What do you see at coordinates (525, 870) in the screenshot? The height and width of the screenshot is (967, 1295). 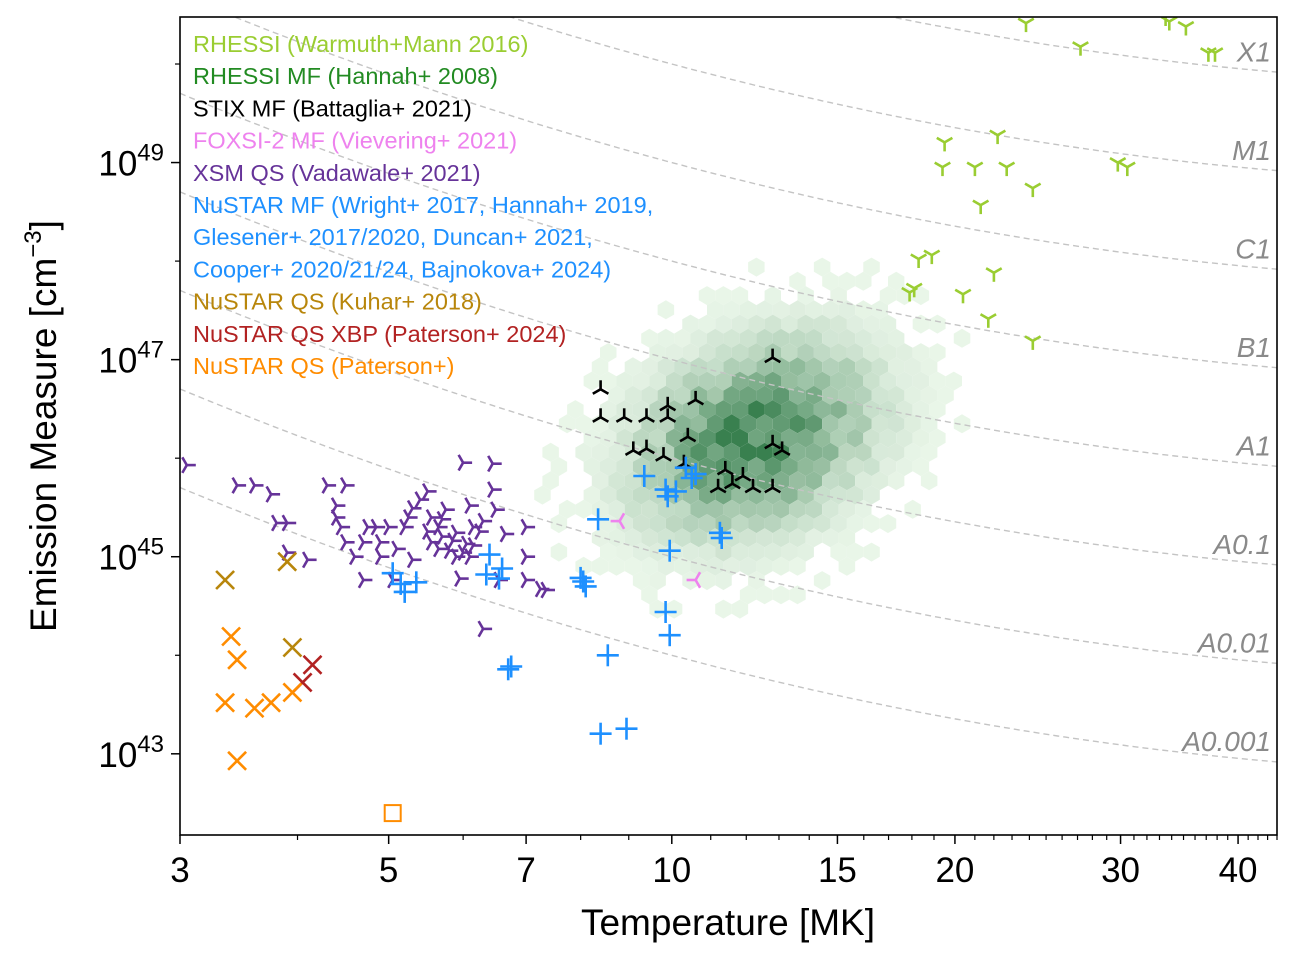 I see `x-tick-label: 7` at bounding box center [525, 870].